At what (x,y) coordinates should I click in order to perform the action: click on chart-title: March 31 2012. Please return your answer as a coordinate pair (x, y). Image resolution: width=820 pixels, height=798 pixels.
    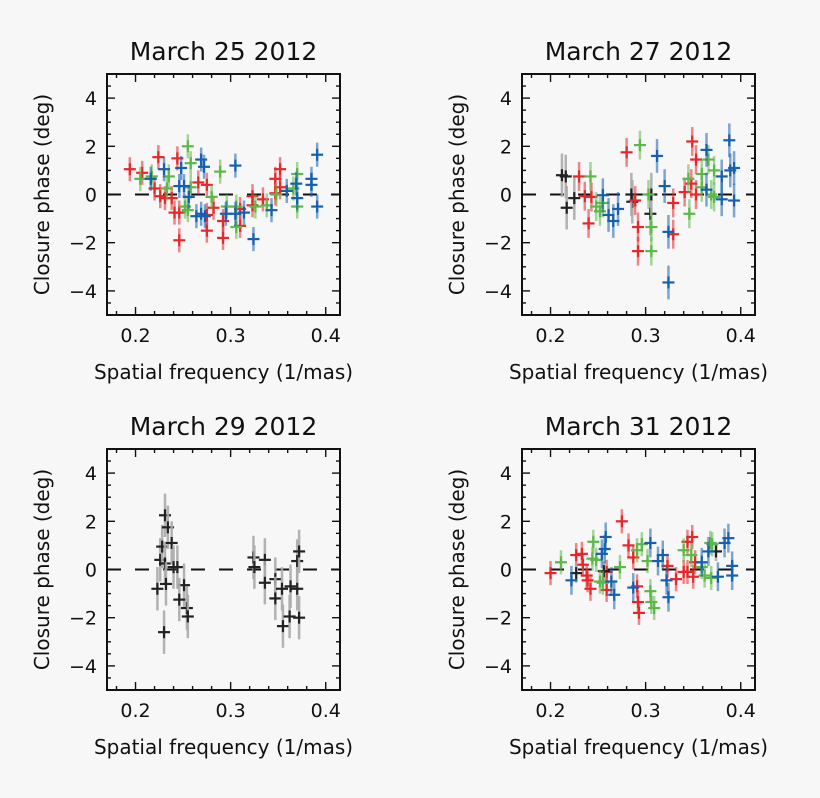
    Looking at the image, I should click on (639, 426).